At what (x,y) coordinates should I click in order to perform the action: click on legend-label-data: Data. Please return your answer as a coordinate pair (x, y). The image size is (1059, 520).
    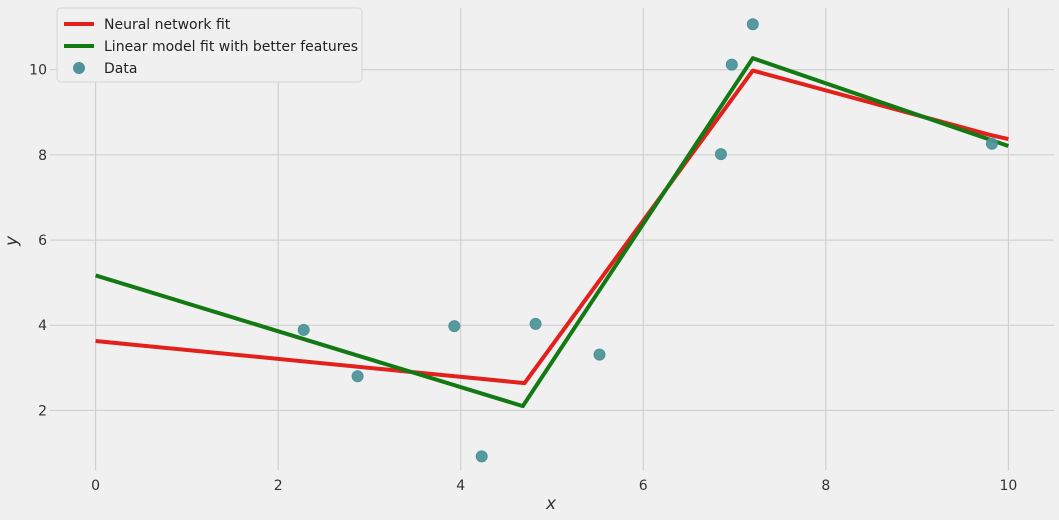
    Looking at the image, I should click on (120, 69).